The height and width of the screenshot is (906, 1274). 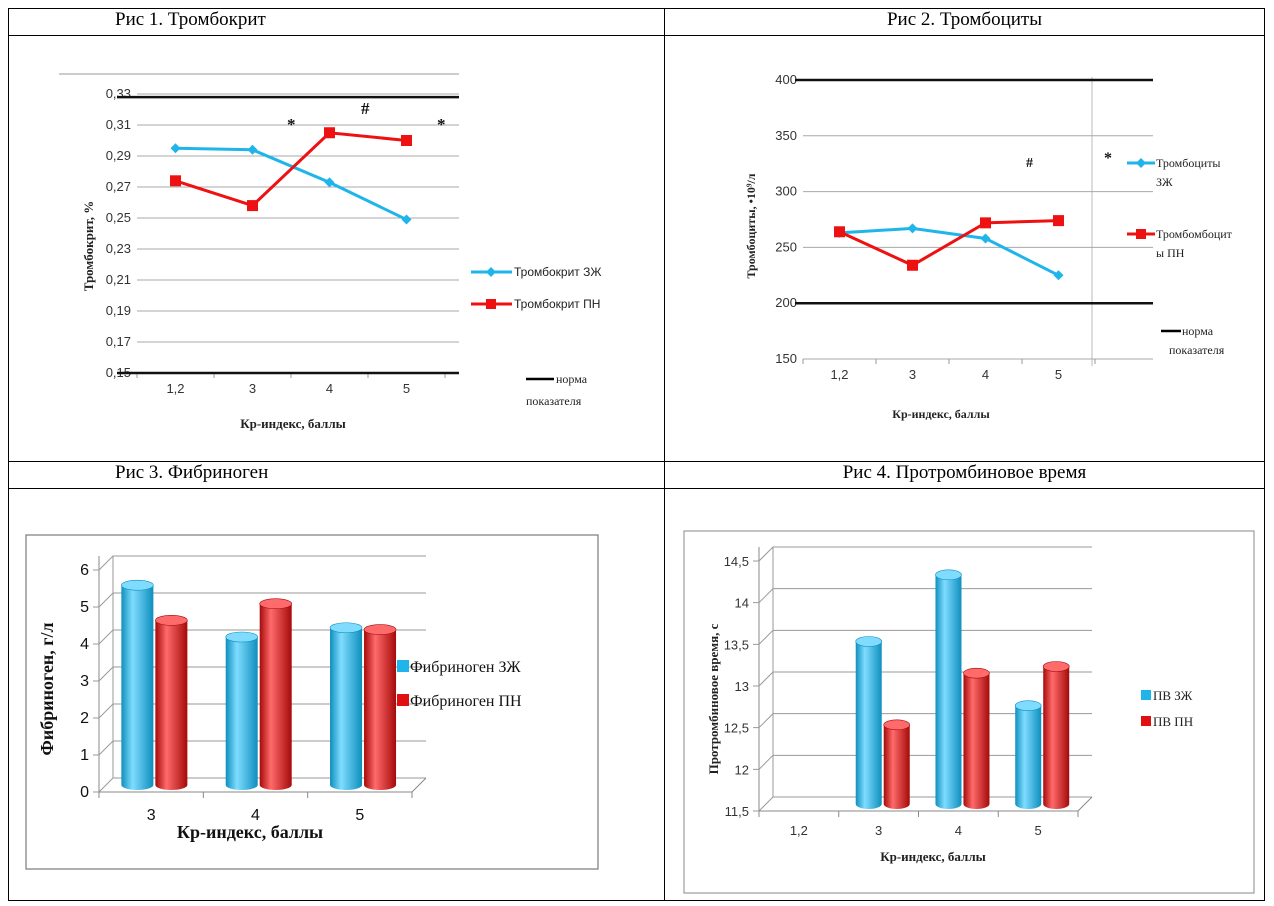 I want to click on y-tick-c1-9: 0,33, so click(x=118, y=93).